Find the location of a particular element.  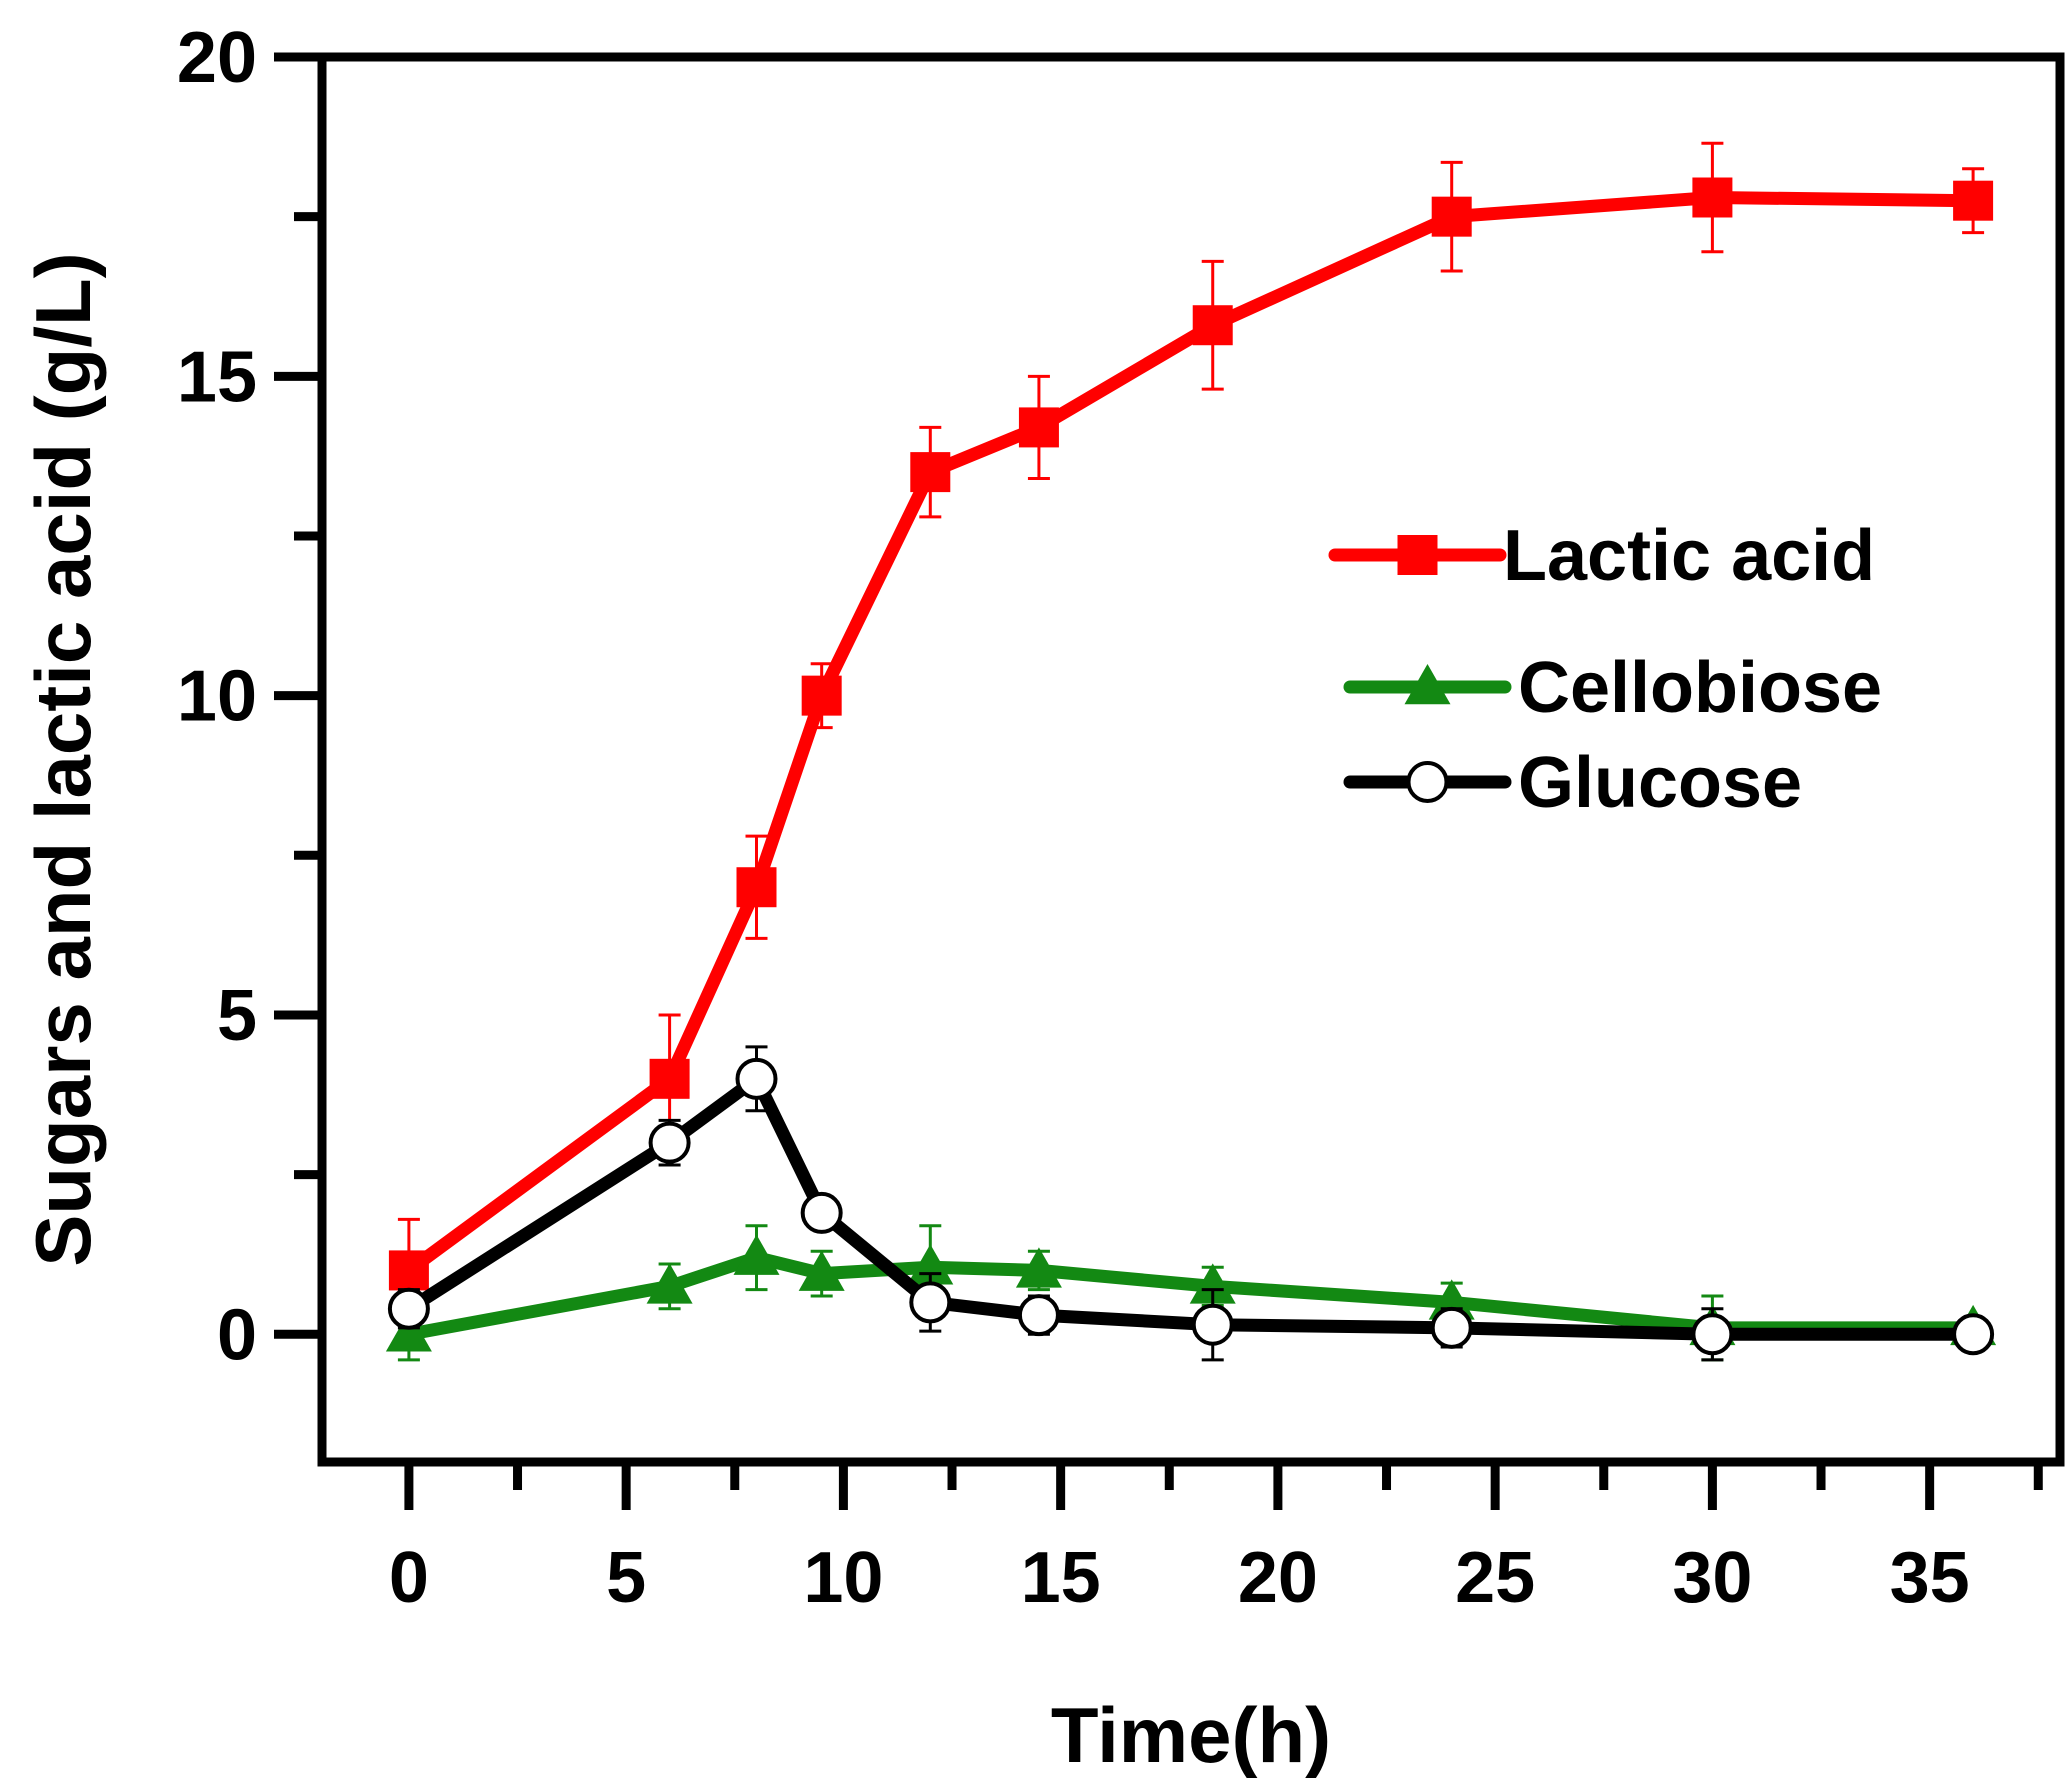

series-cellobiose is located at coordinates (1191, 1293).